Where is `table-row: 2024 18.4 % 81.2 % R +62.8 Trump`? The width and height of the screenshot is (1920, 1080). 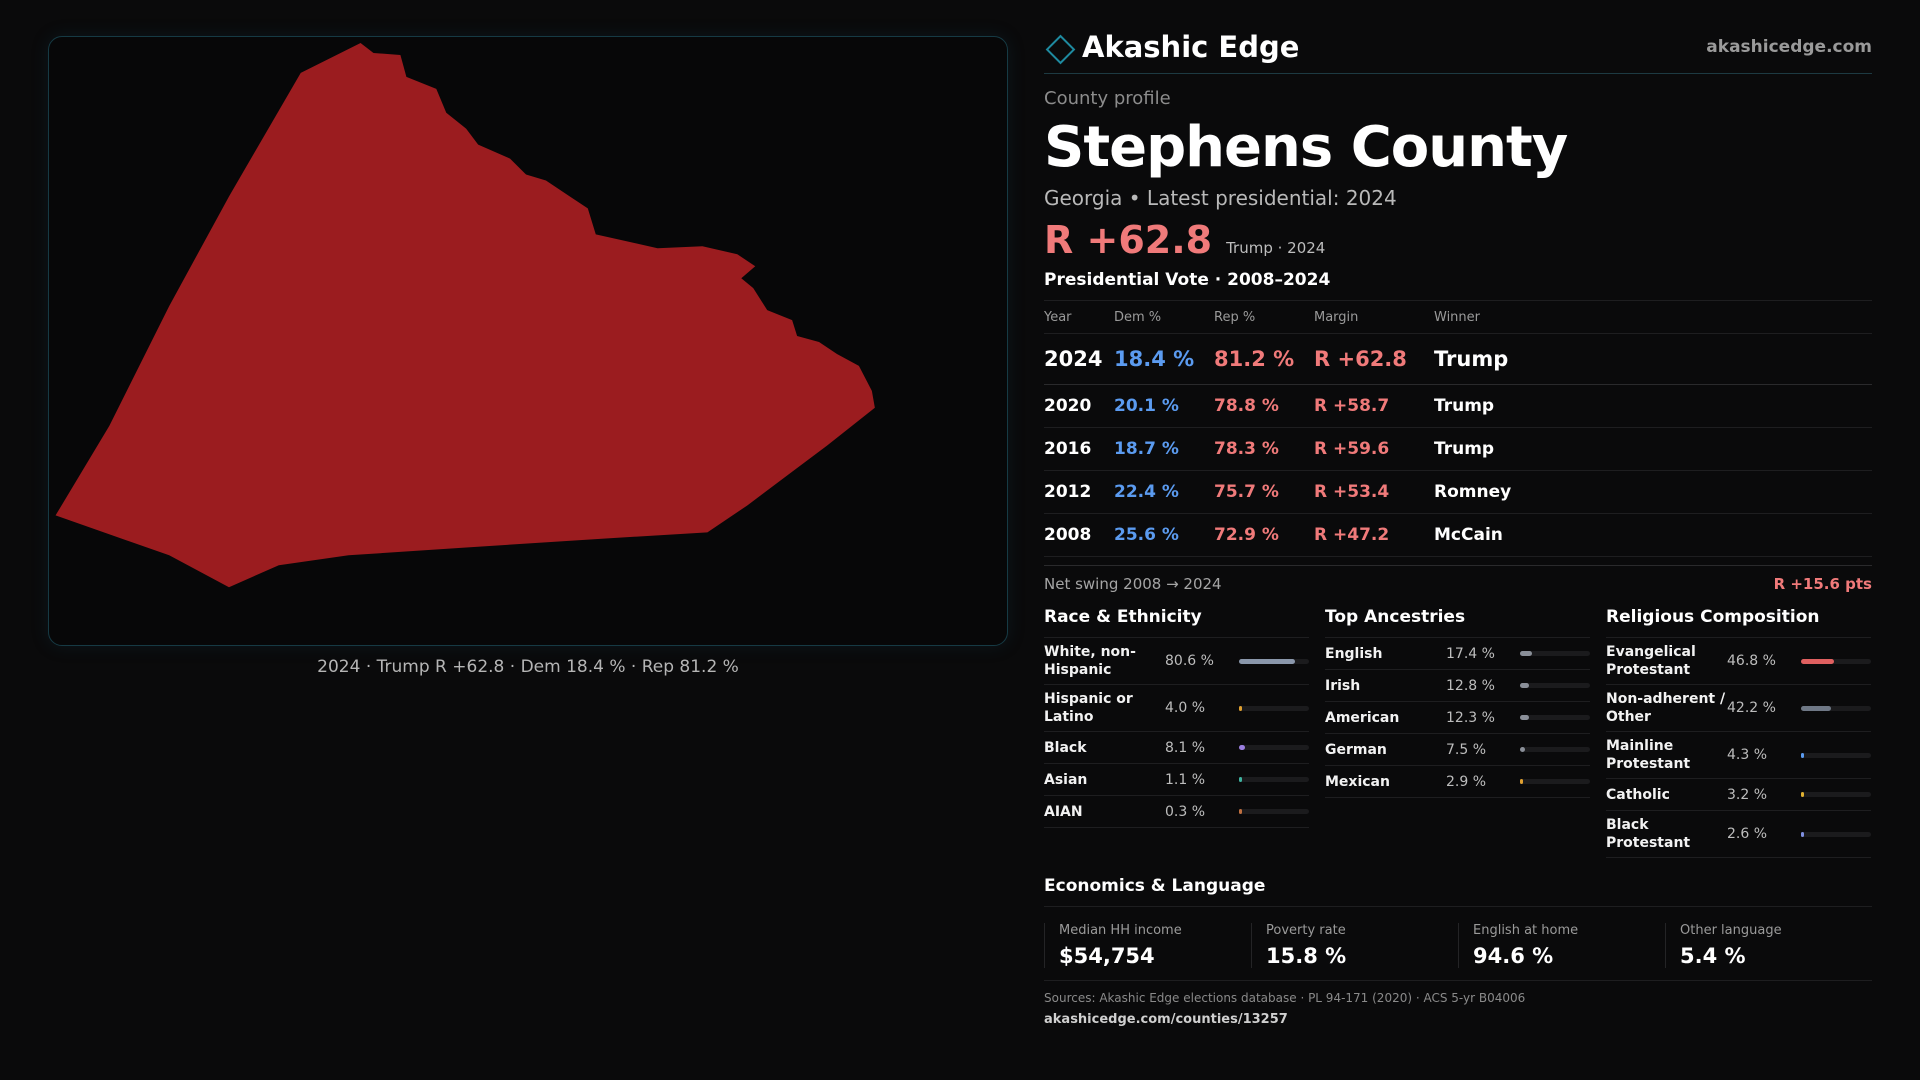 table-row: 2024 18.4 % 81.2 % R +62.8 Trump is located at coordinates (1458, 359).